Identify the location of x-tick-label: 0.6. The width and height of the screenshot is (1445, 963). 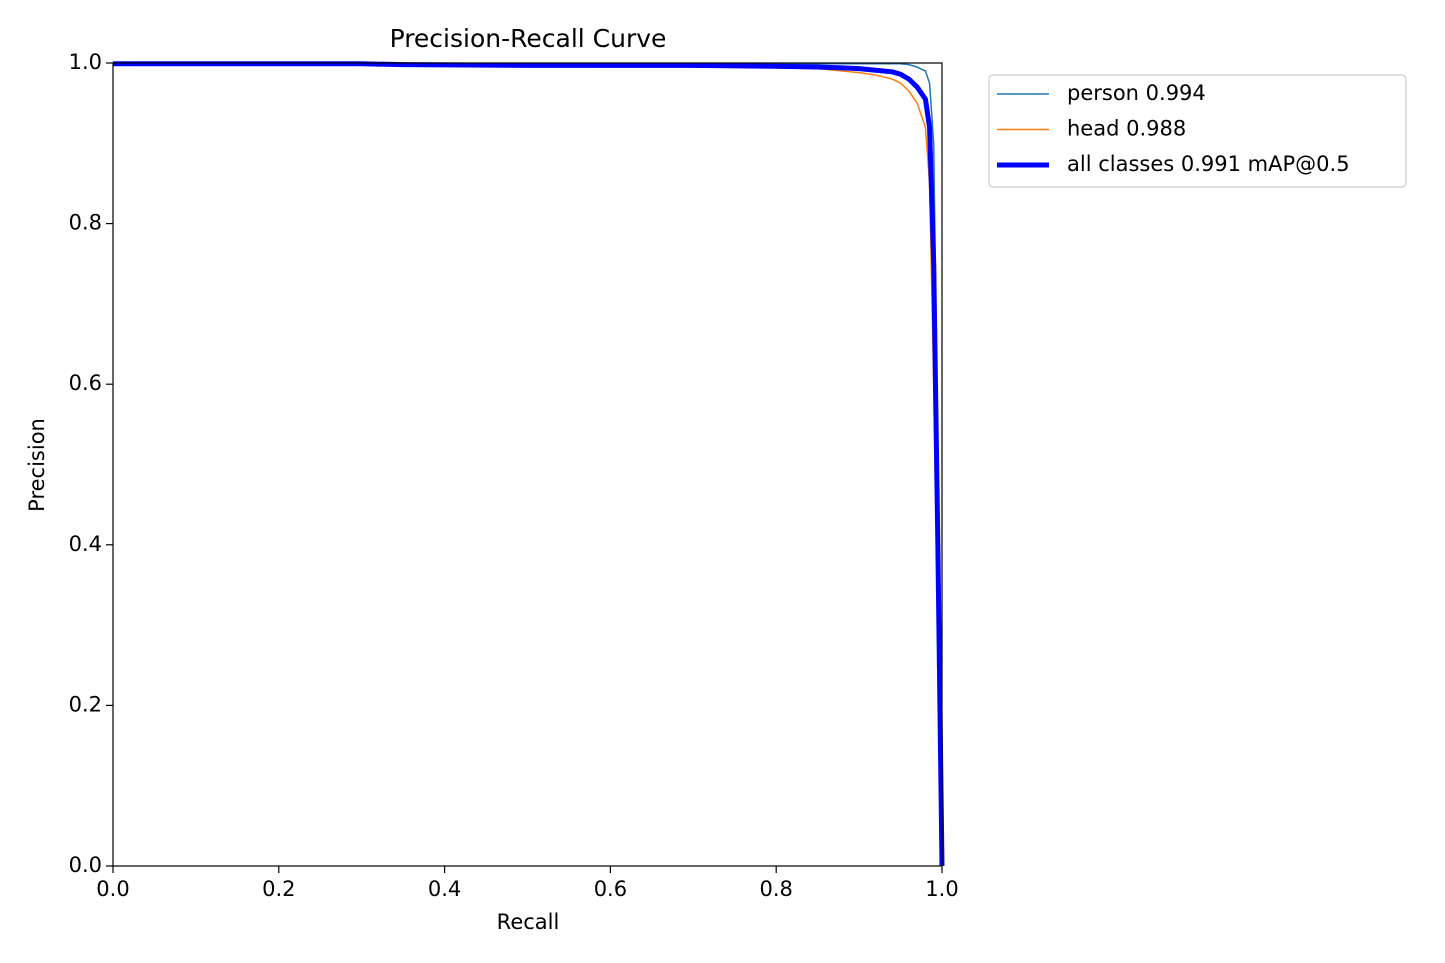
(610, 889).